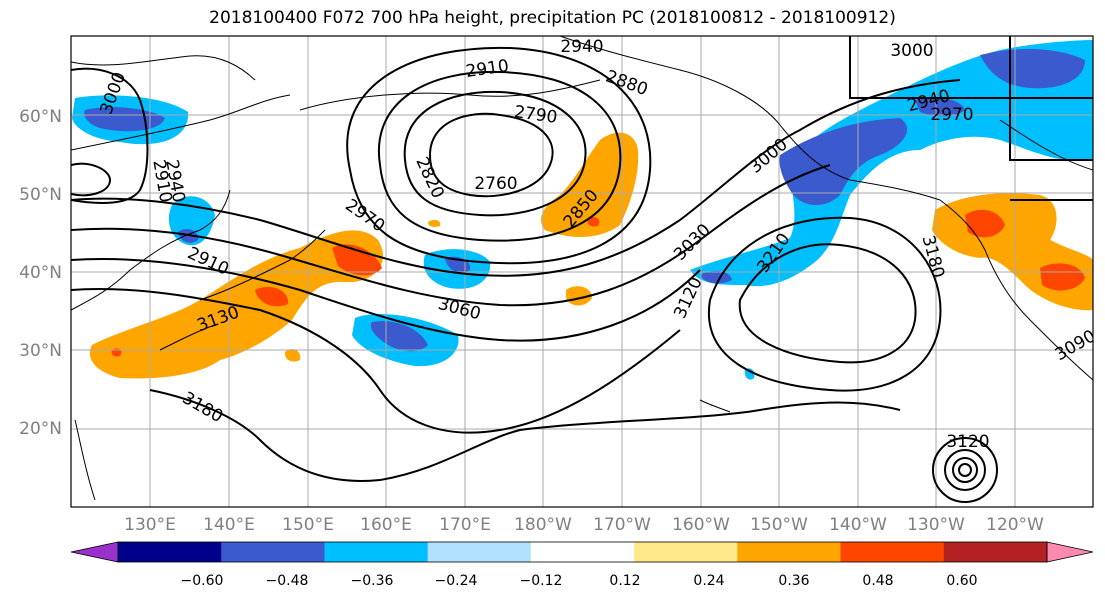 This screenshot has width=1105, height=601. Describe the element at coordinates (967, 442) in the screenshot. I see `contour-label: 3120` at that location.